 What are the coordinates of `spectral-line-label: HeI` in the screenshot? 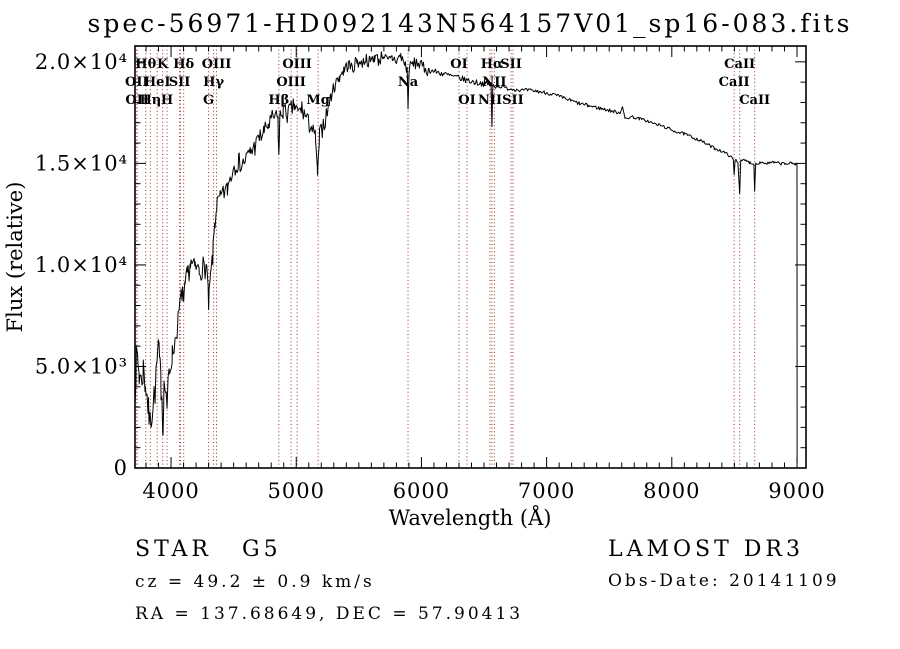 It's located at (157, 82).